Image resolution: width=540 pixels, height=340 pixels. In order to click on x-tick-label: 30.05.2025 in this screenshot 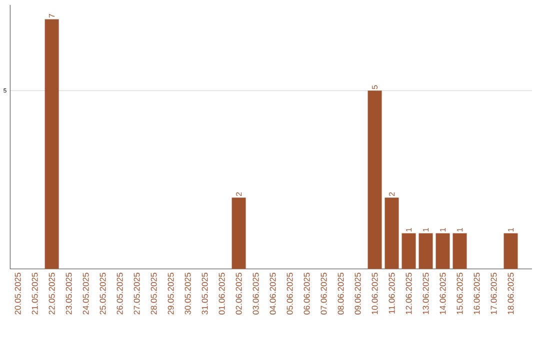, I will do `click(187, 293)`.